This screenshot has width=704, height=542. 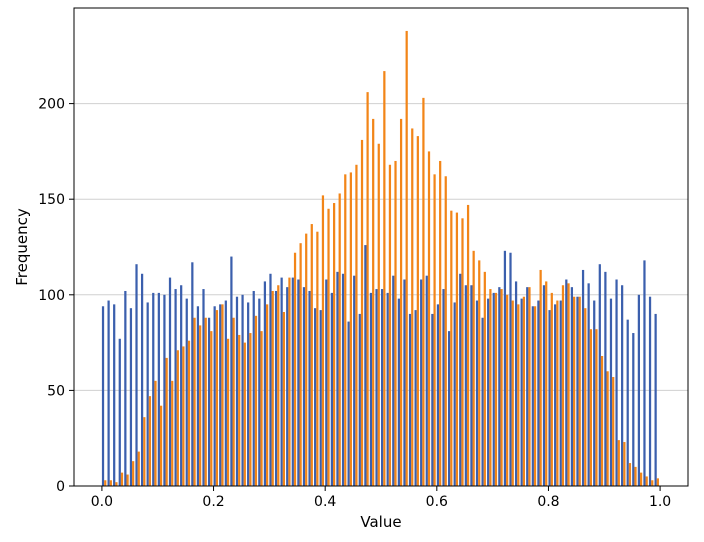 I want to click on y-tick-label: 50, so click(x=56, y=391).